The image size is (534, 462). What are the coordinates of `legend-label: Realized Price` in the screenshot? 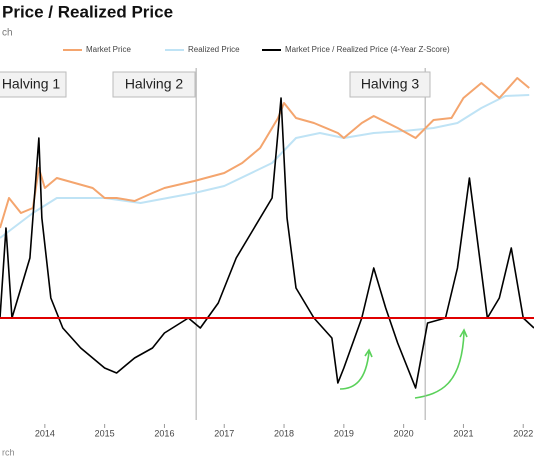 It's located at (214, 49).